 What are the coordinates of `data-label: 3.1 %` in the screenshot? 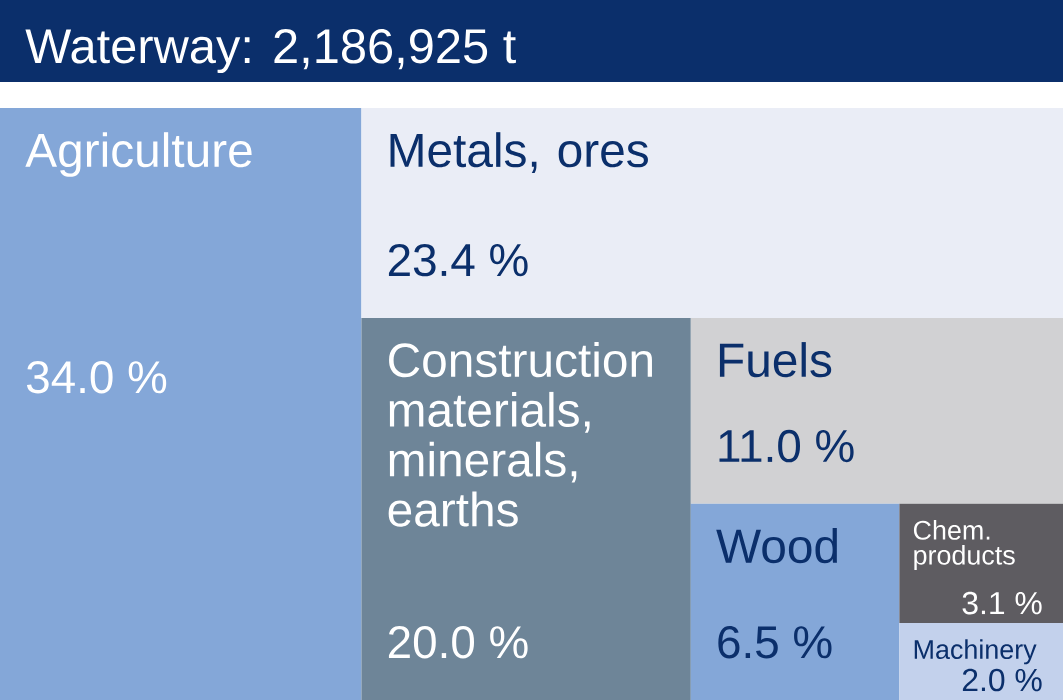 It's located at (1002, 603).